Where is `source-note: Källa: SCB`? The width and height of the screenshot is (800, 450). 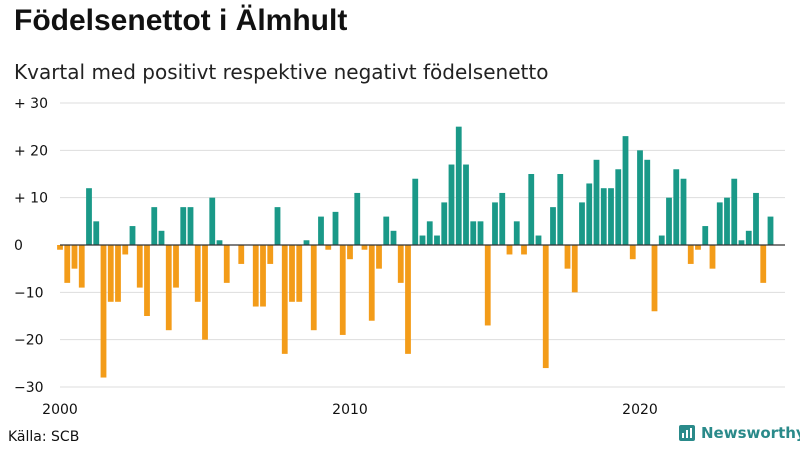
source-note: Källa: SCB is located at coordinates (44, 437).